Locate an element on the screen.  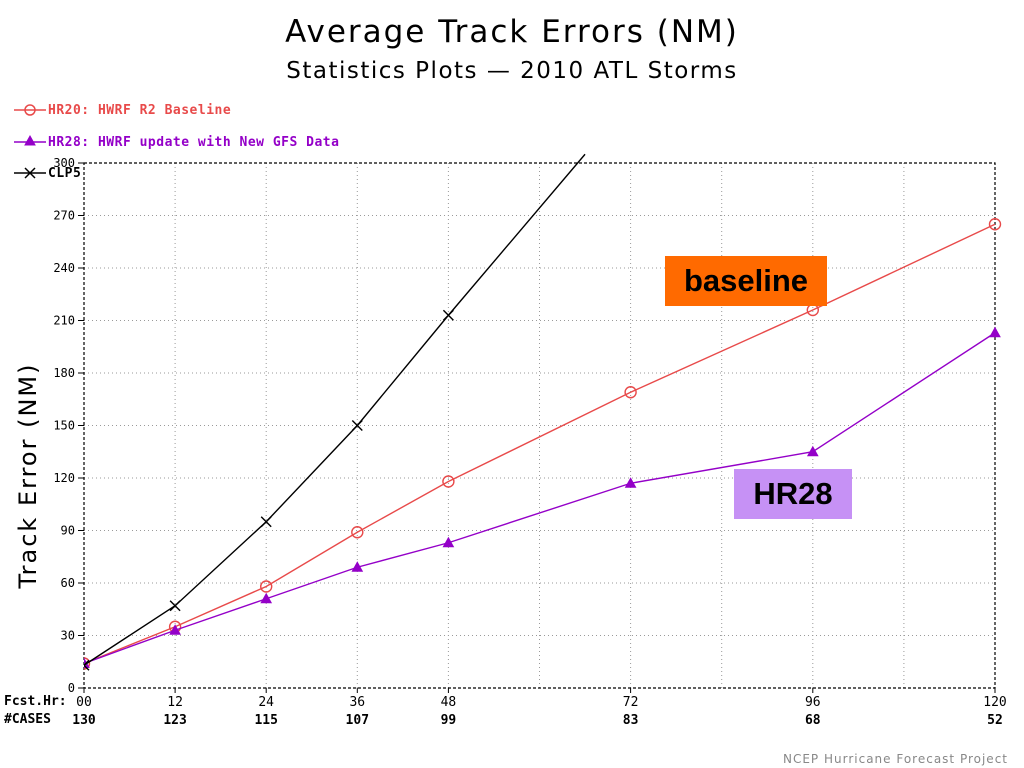
x-tick-label: 00 is located at coordinates (84, 702).